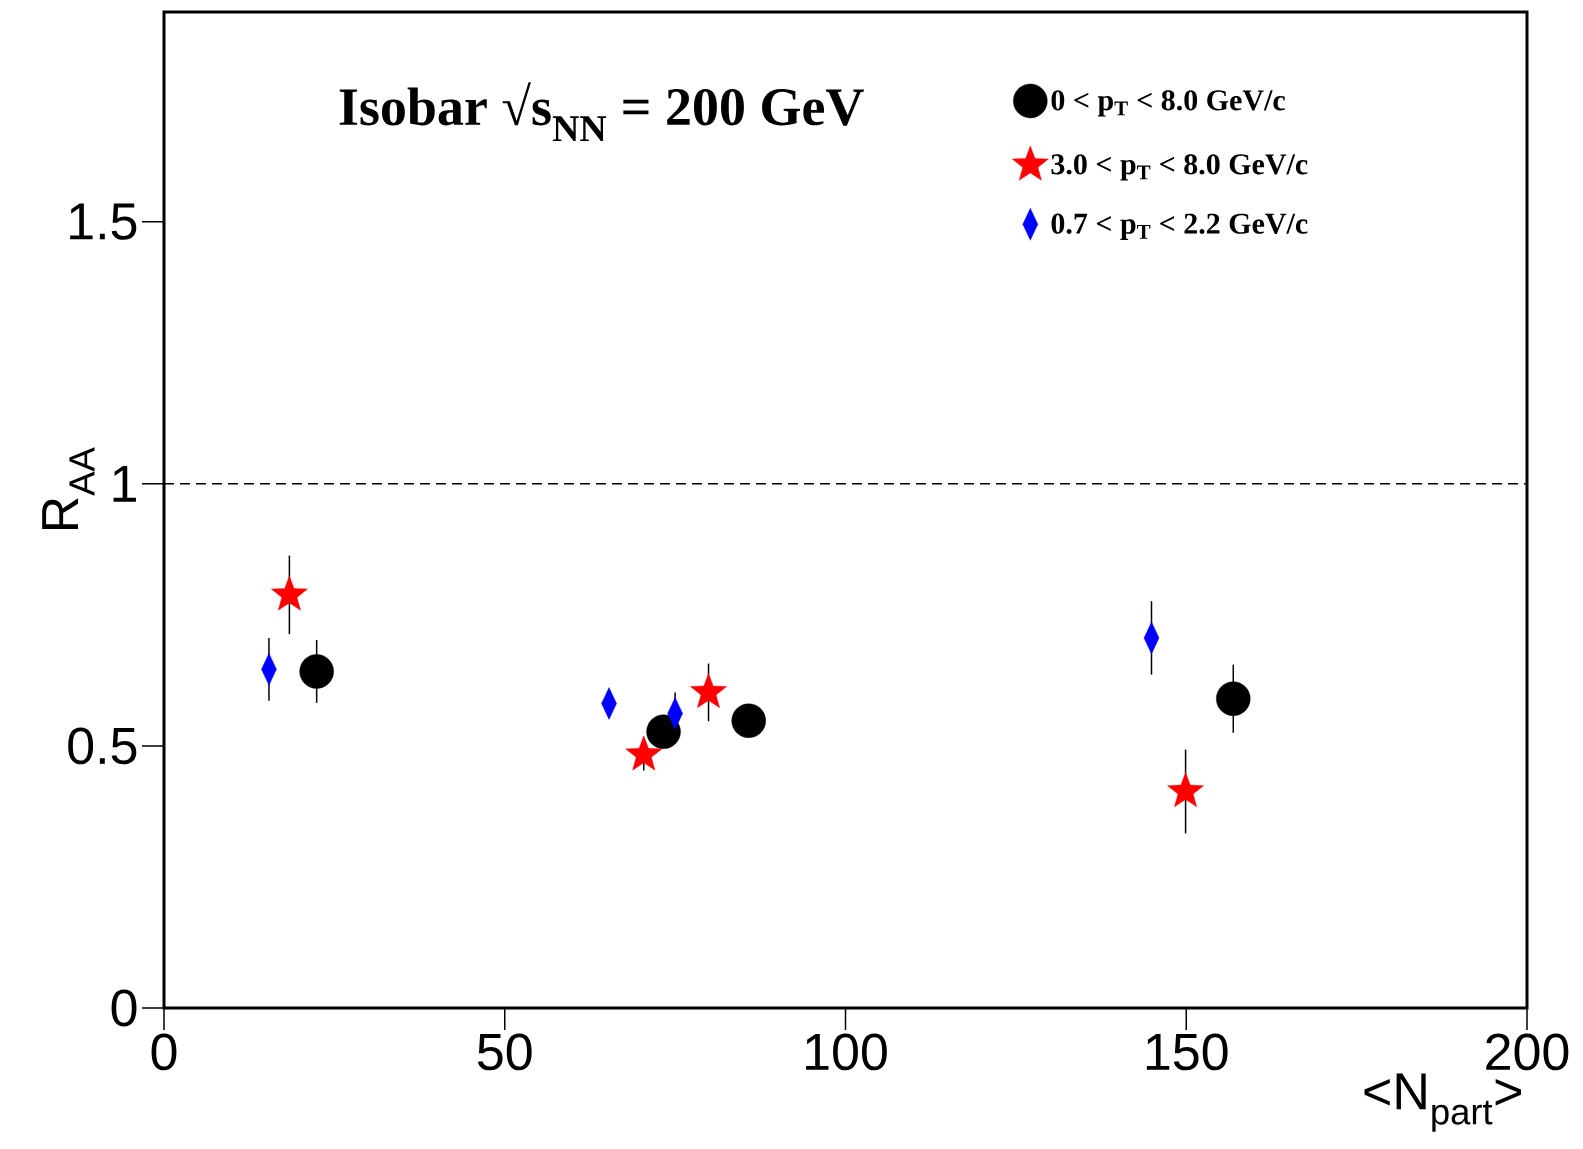 This screenshot has width=1583, height=1149. I want to click on y-axis-title: R$_{AA}$, so click(68, 488).